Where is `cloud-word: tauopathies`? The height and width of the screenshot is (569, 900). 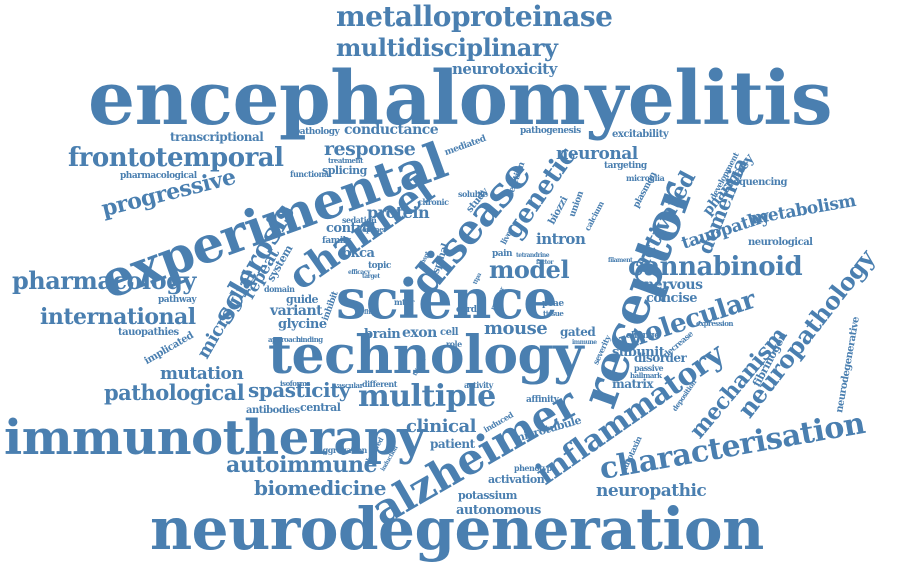
cloud-word: tauopathies is located at coordinates (148, 332).